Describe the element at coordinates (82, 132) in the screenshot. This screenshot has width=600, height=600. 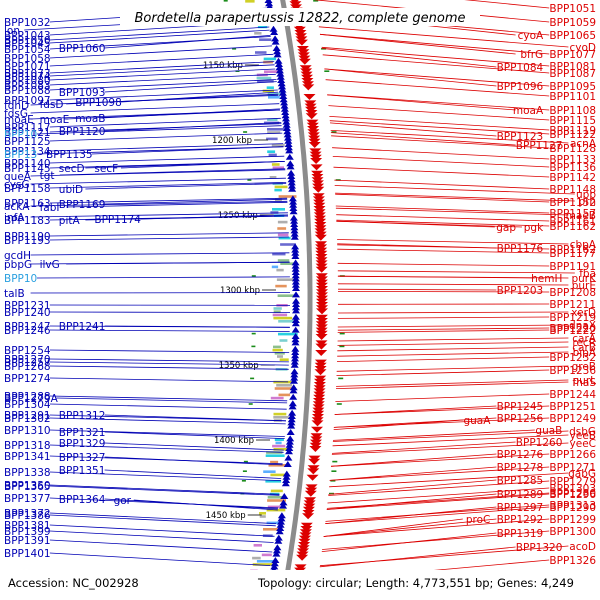
I see `left-gene-label: BPP1120` at that location.